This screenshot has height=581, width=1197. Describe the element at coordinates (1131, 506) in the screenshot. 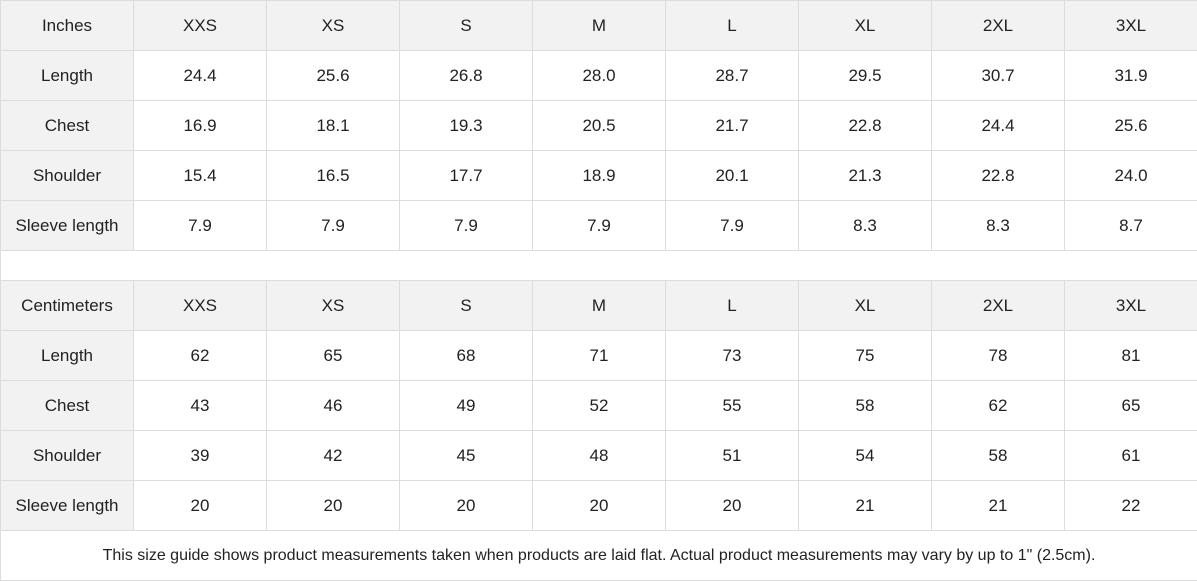

I see `measurement-value: 22` at that location.